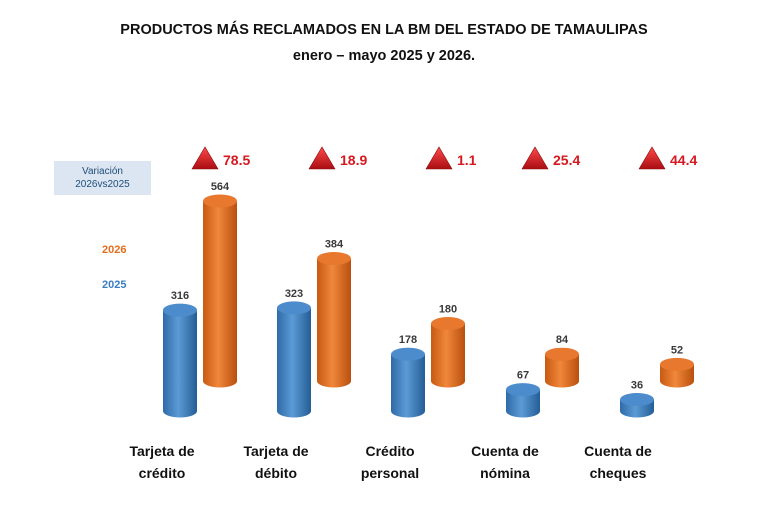 Image resolution: width=768 pixels, height=510 pixels. Describe the element at coordinates (236, 160) in the screenshot. I see `variation-value: 78.5` at that location.